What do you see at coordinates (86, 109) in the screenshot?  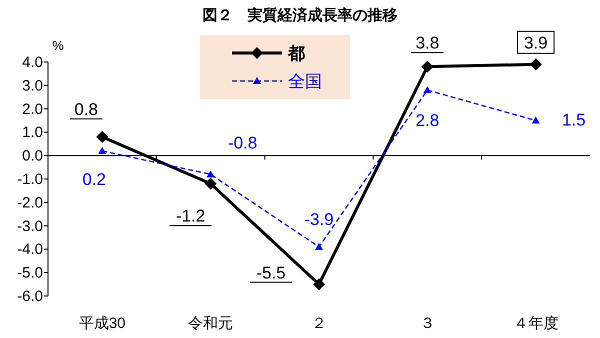 I see `data-label: 0.8` at bounding box center [86, 109].